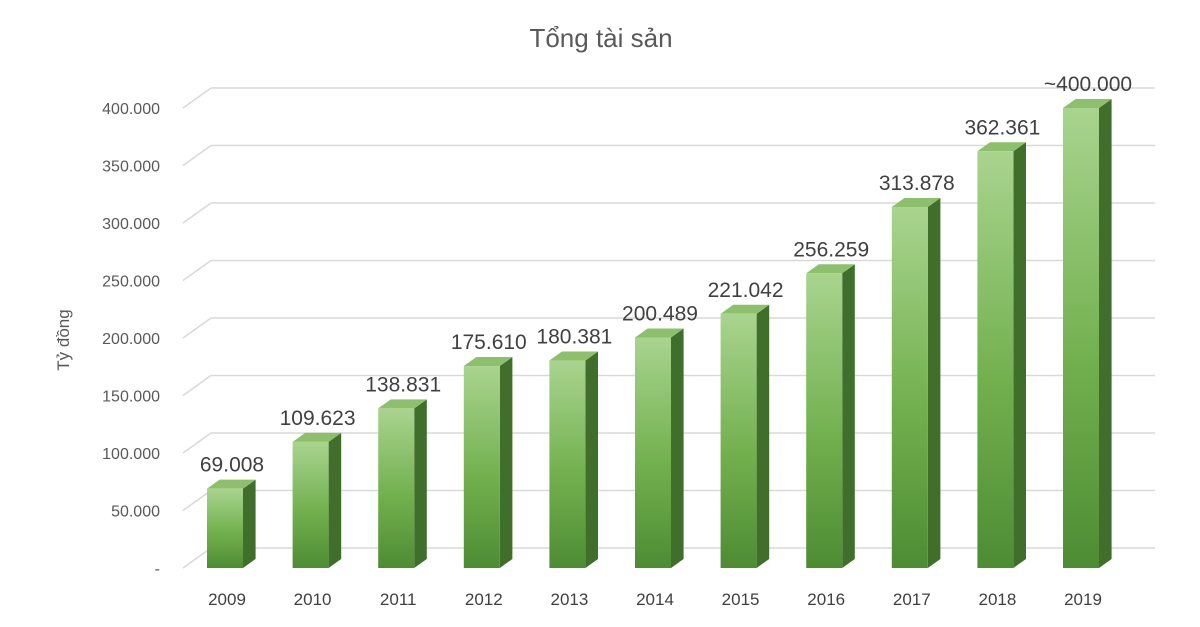 The width and height of the screenshot is (1200, 627). Describe the element at coordinates (489, 342) in the screenshot. I see `data-label: 175.610` at that location.